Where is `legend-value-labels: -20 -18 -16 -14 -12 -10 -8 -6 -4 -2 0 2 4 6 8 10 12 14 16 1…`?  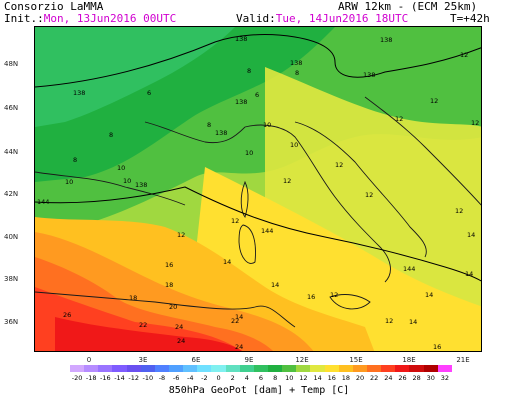
legend-value-labels: -20 -18 -16 -14 -12 -10 -8 -6 -4 -2 0 2 4 6 8 10 12 14 16 1… is located at coordinates (261, 378).